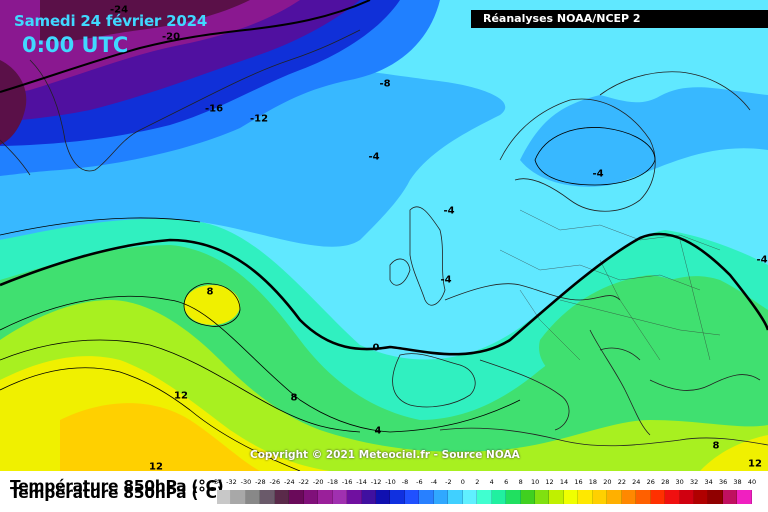 Image resolution: width=768 pixels, height=512 pixels. What do you see at coordinates (708, 482) in the screenshot?
I see `legend-tick: 34` at bounding box center [708, 482].